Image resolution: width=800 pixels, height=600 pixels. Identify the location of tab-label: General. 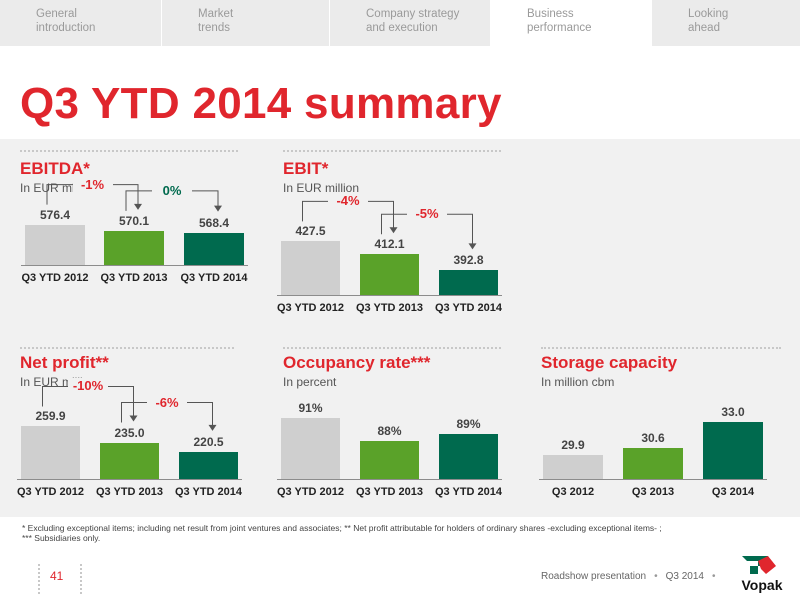
(56, 14).